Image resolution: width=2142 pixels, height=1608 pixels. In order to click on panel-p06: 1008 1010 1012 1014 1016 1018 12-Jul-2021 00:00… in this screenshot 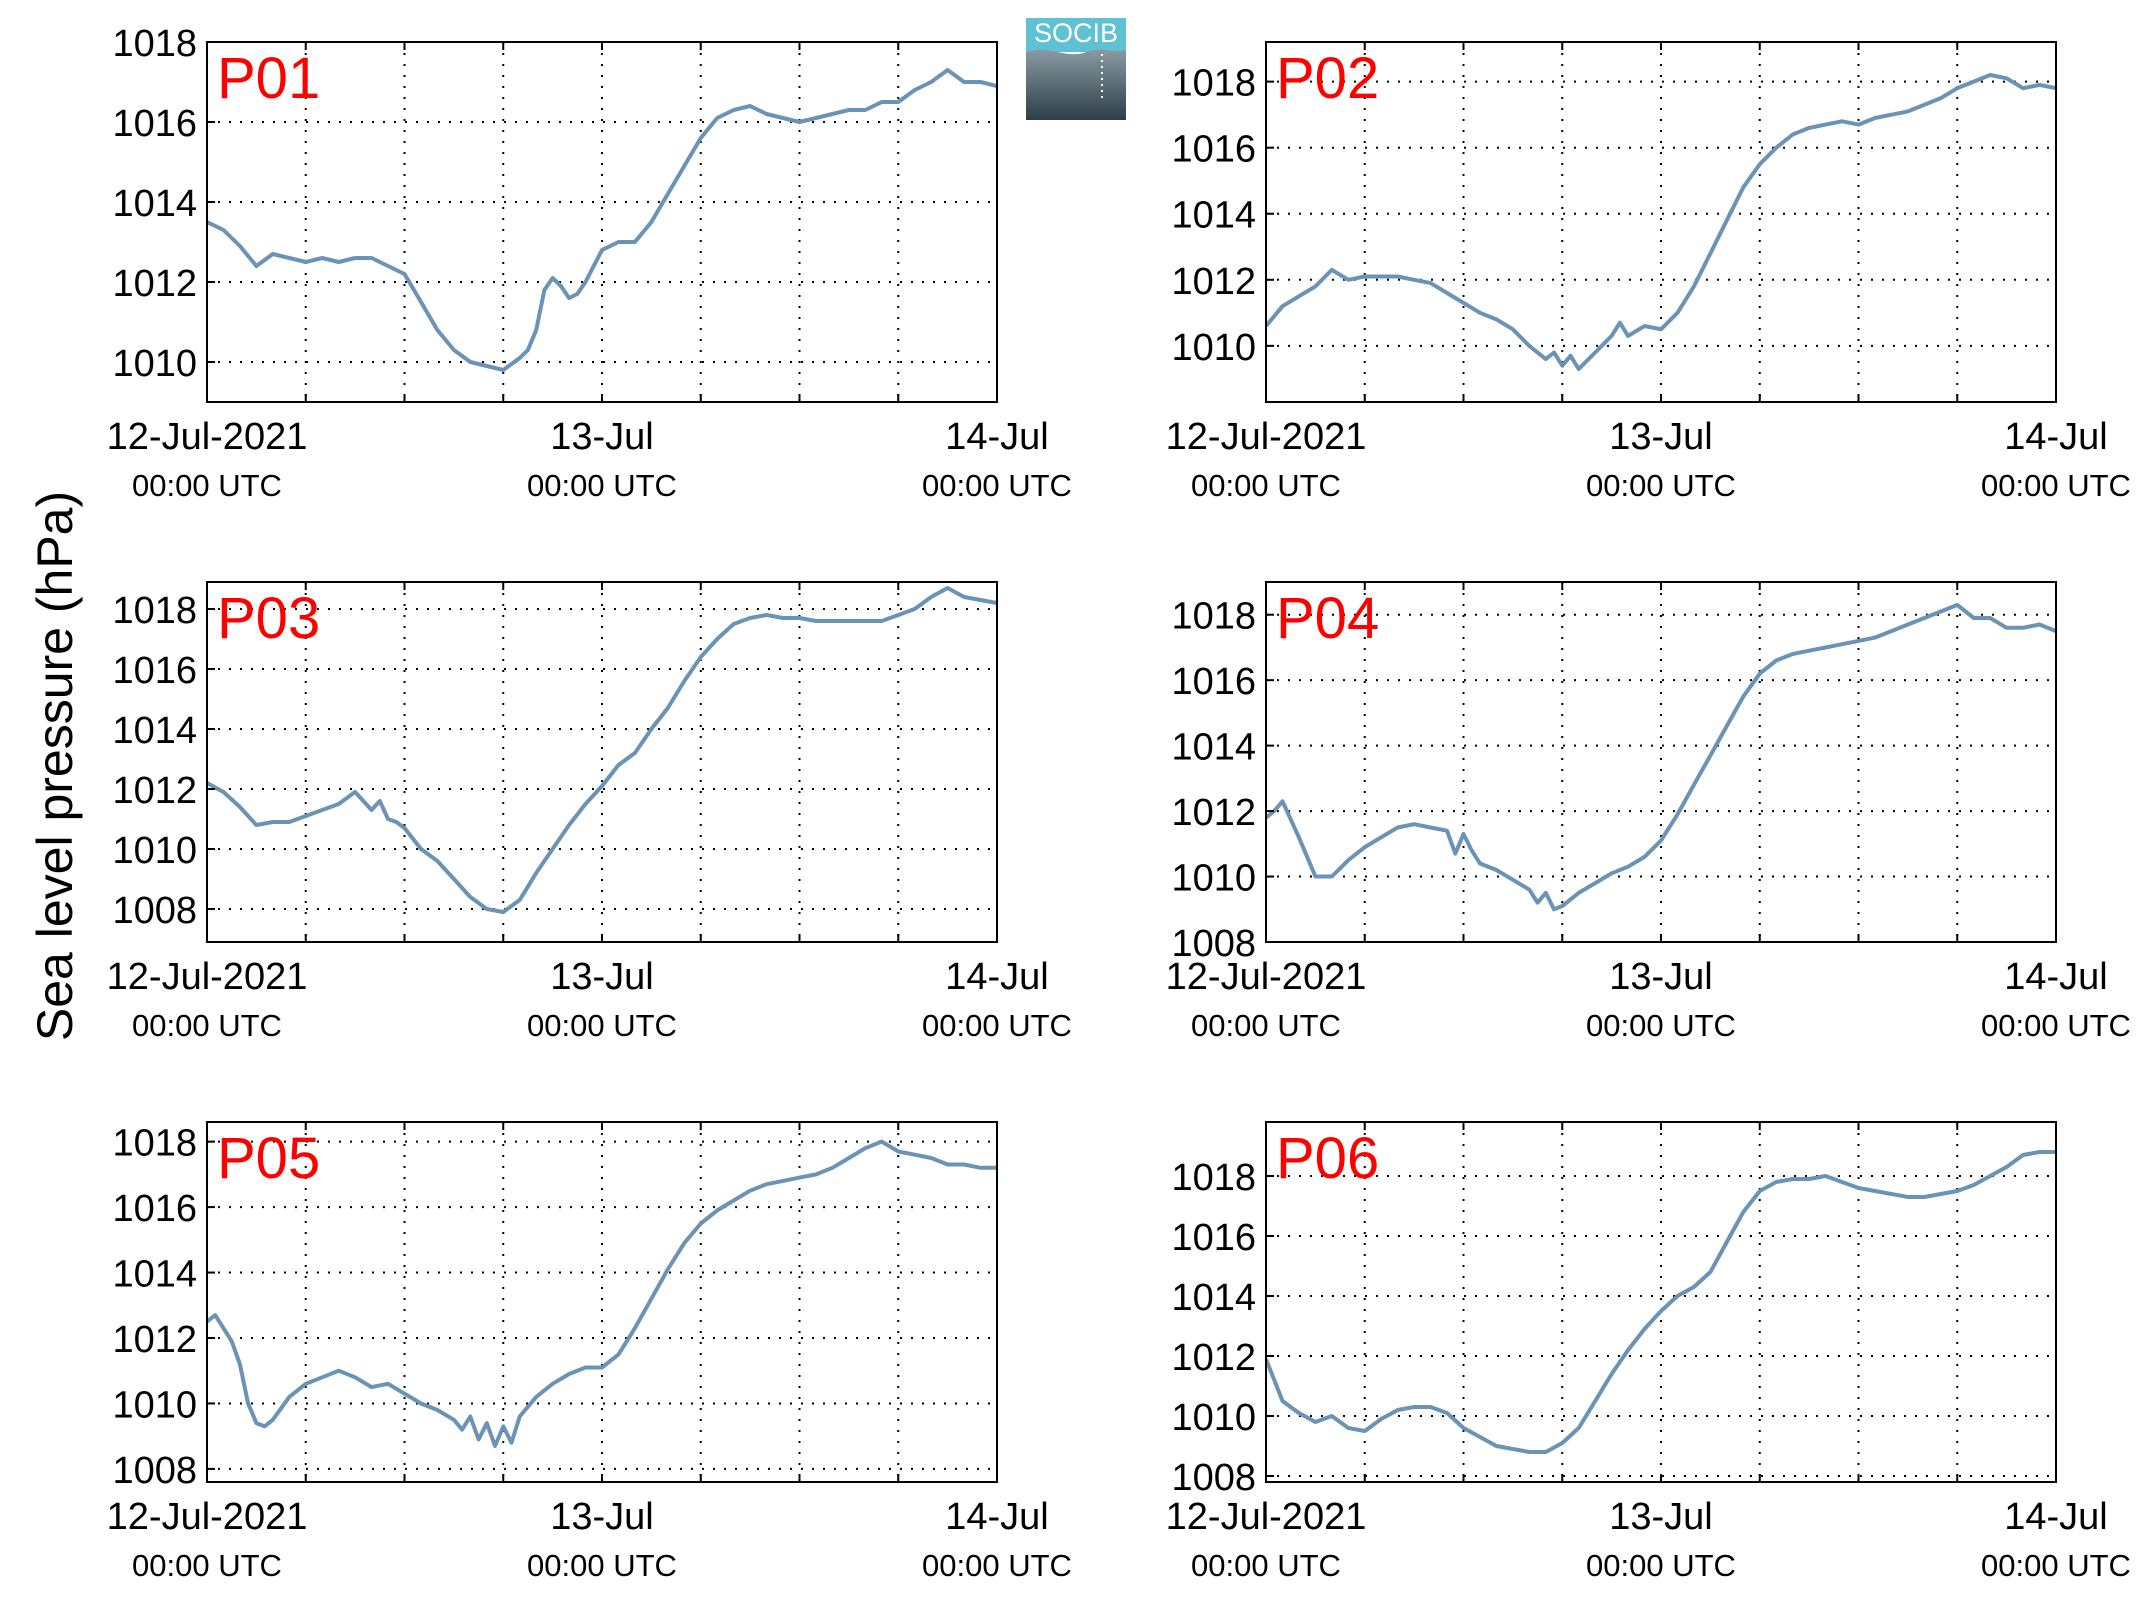, I will do `click(1648, 1352)`.